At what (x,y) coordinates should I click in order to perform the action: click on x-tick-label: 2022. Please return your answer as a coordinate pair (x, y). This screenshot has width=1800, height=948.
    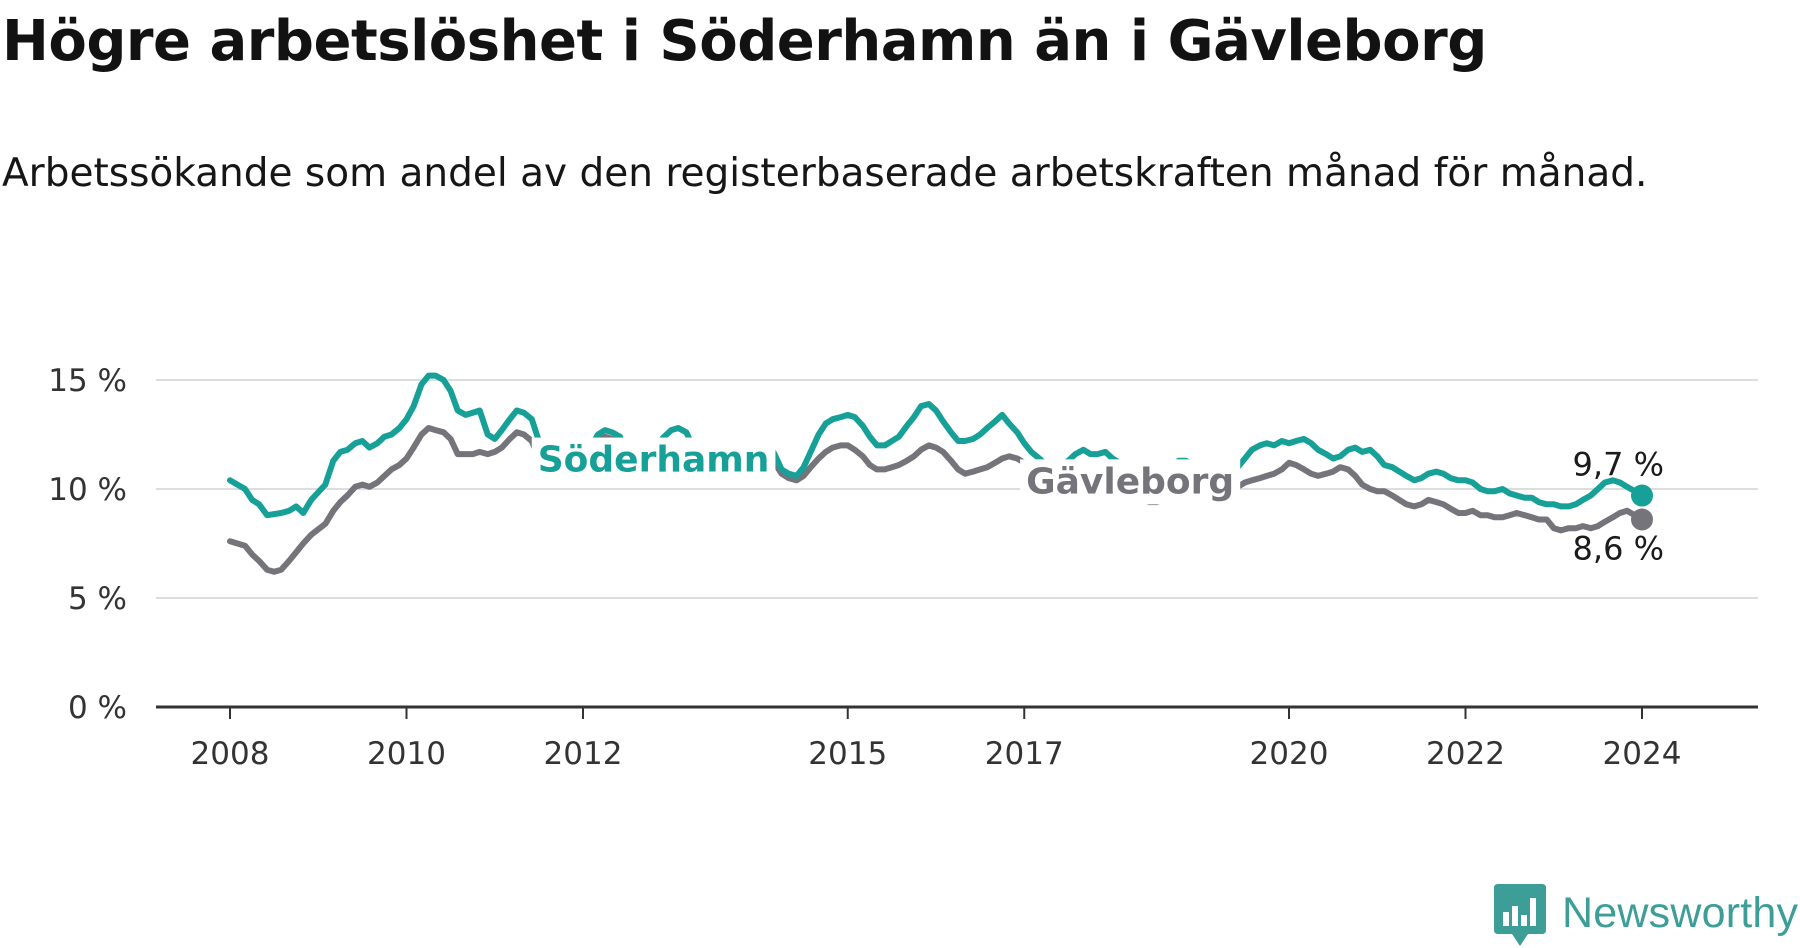
    Looking at the image, I should click on (1465, 754).